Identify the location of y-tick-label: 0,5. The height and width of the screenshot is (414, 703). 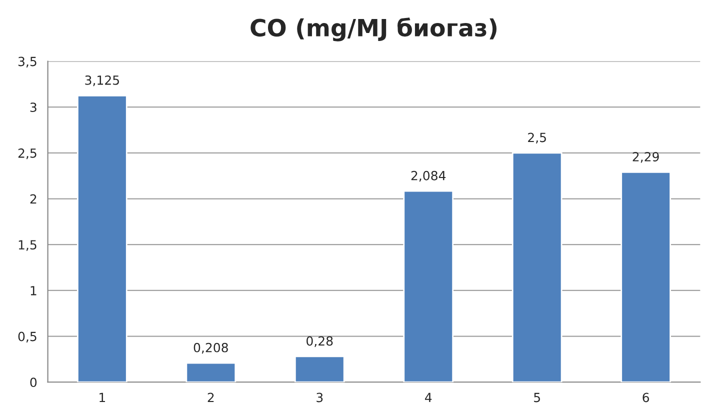
(27, 337).